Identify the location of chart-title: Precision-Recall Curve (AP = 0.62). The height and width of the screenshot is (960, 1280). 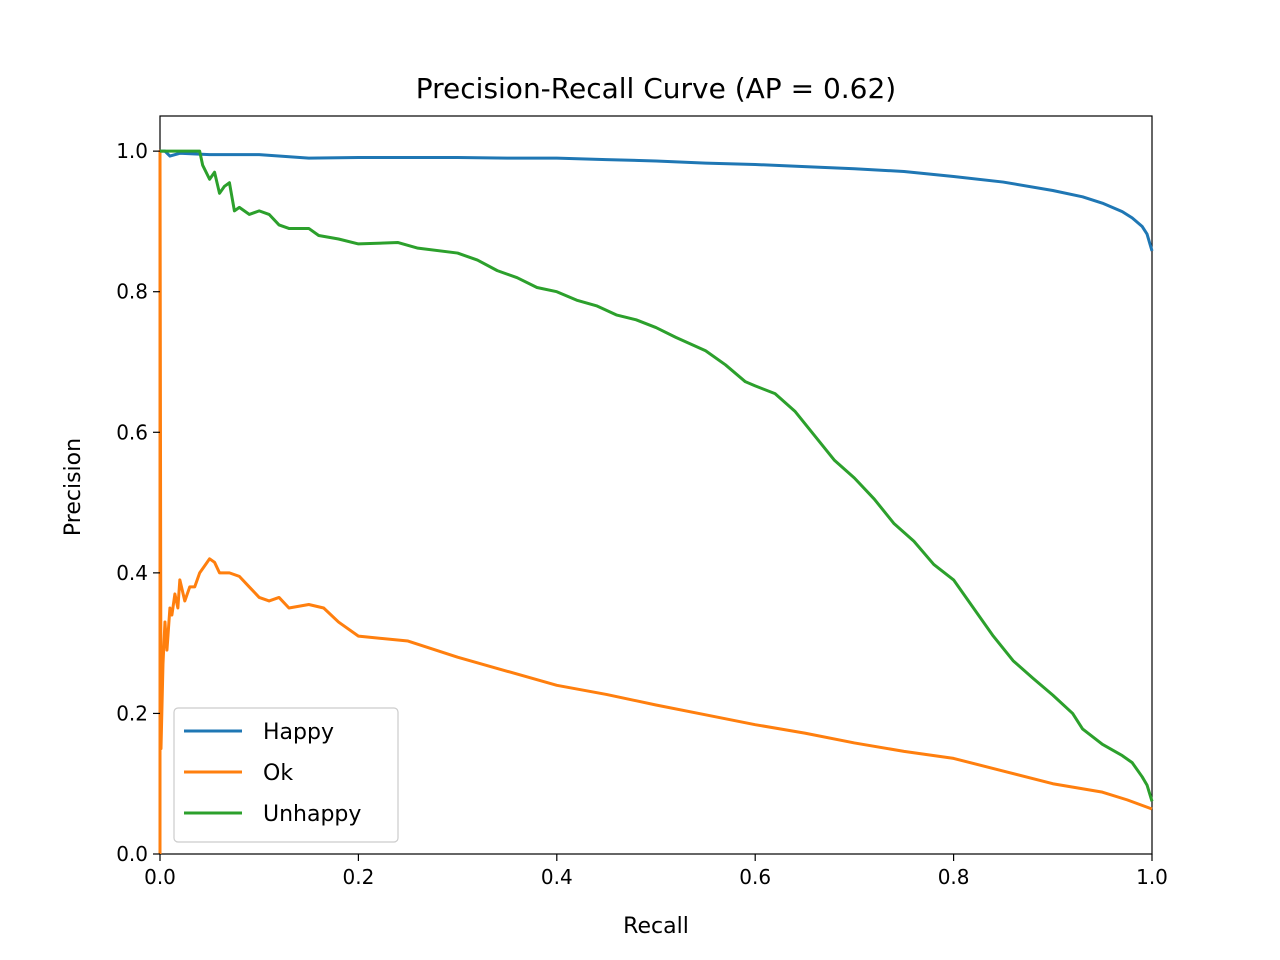
(656, 88).